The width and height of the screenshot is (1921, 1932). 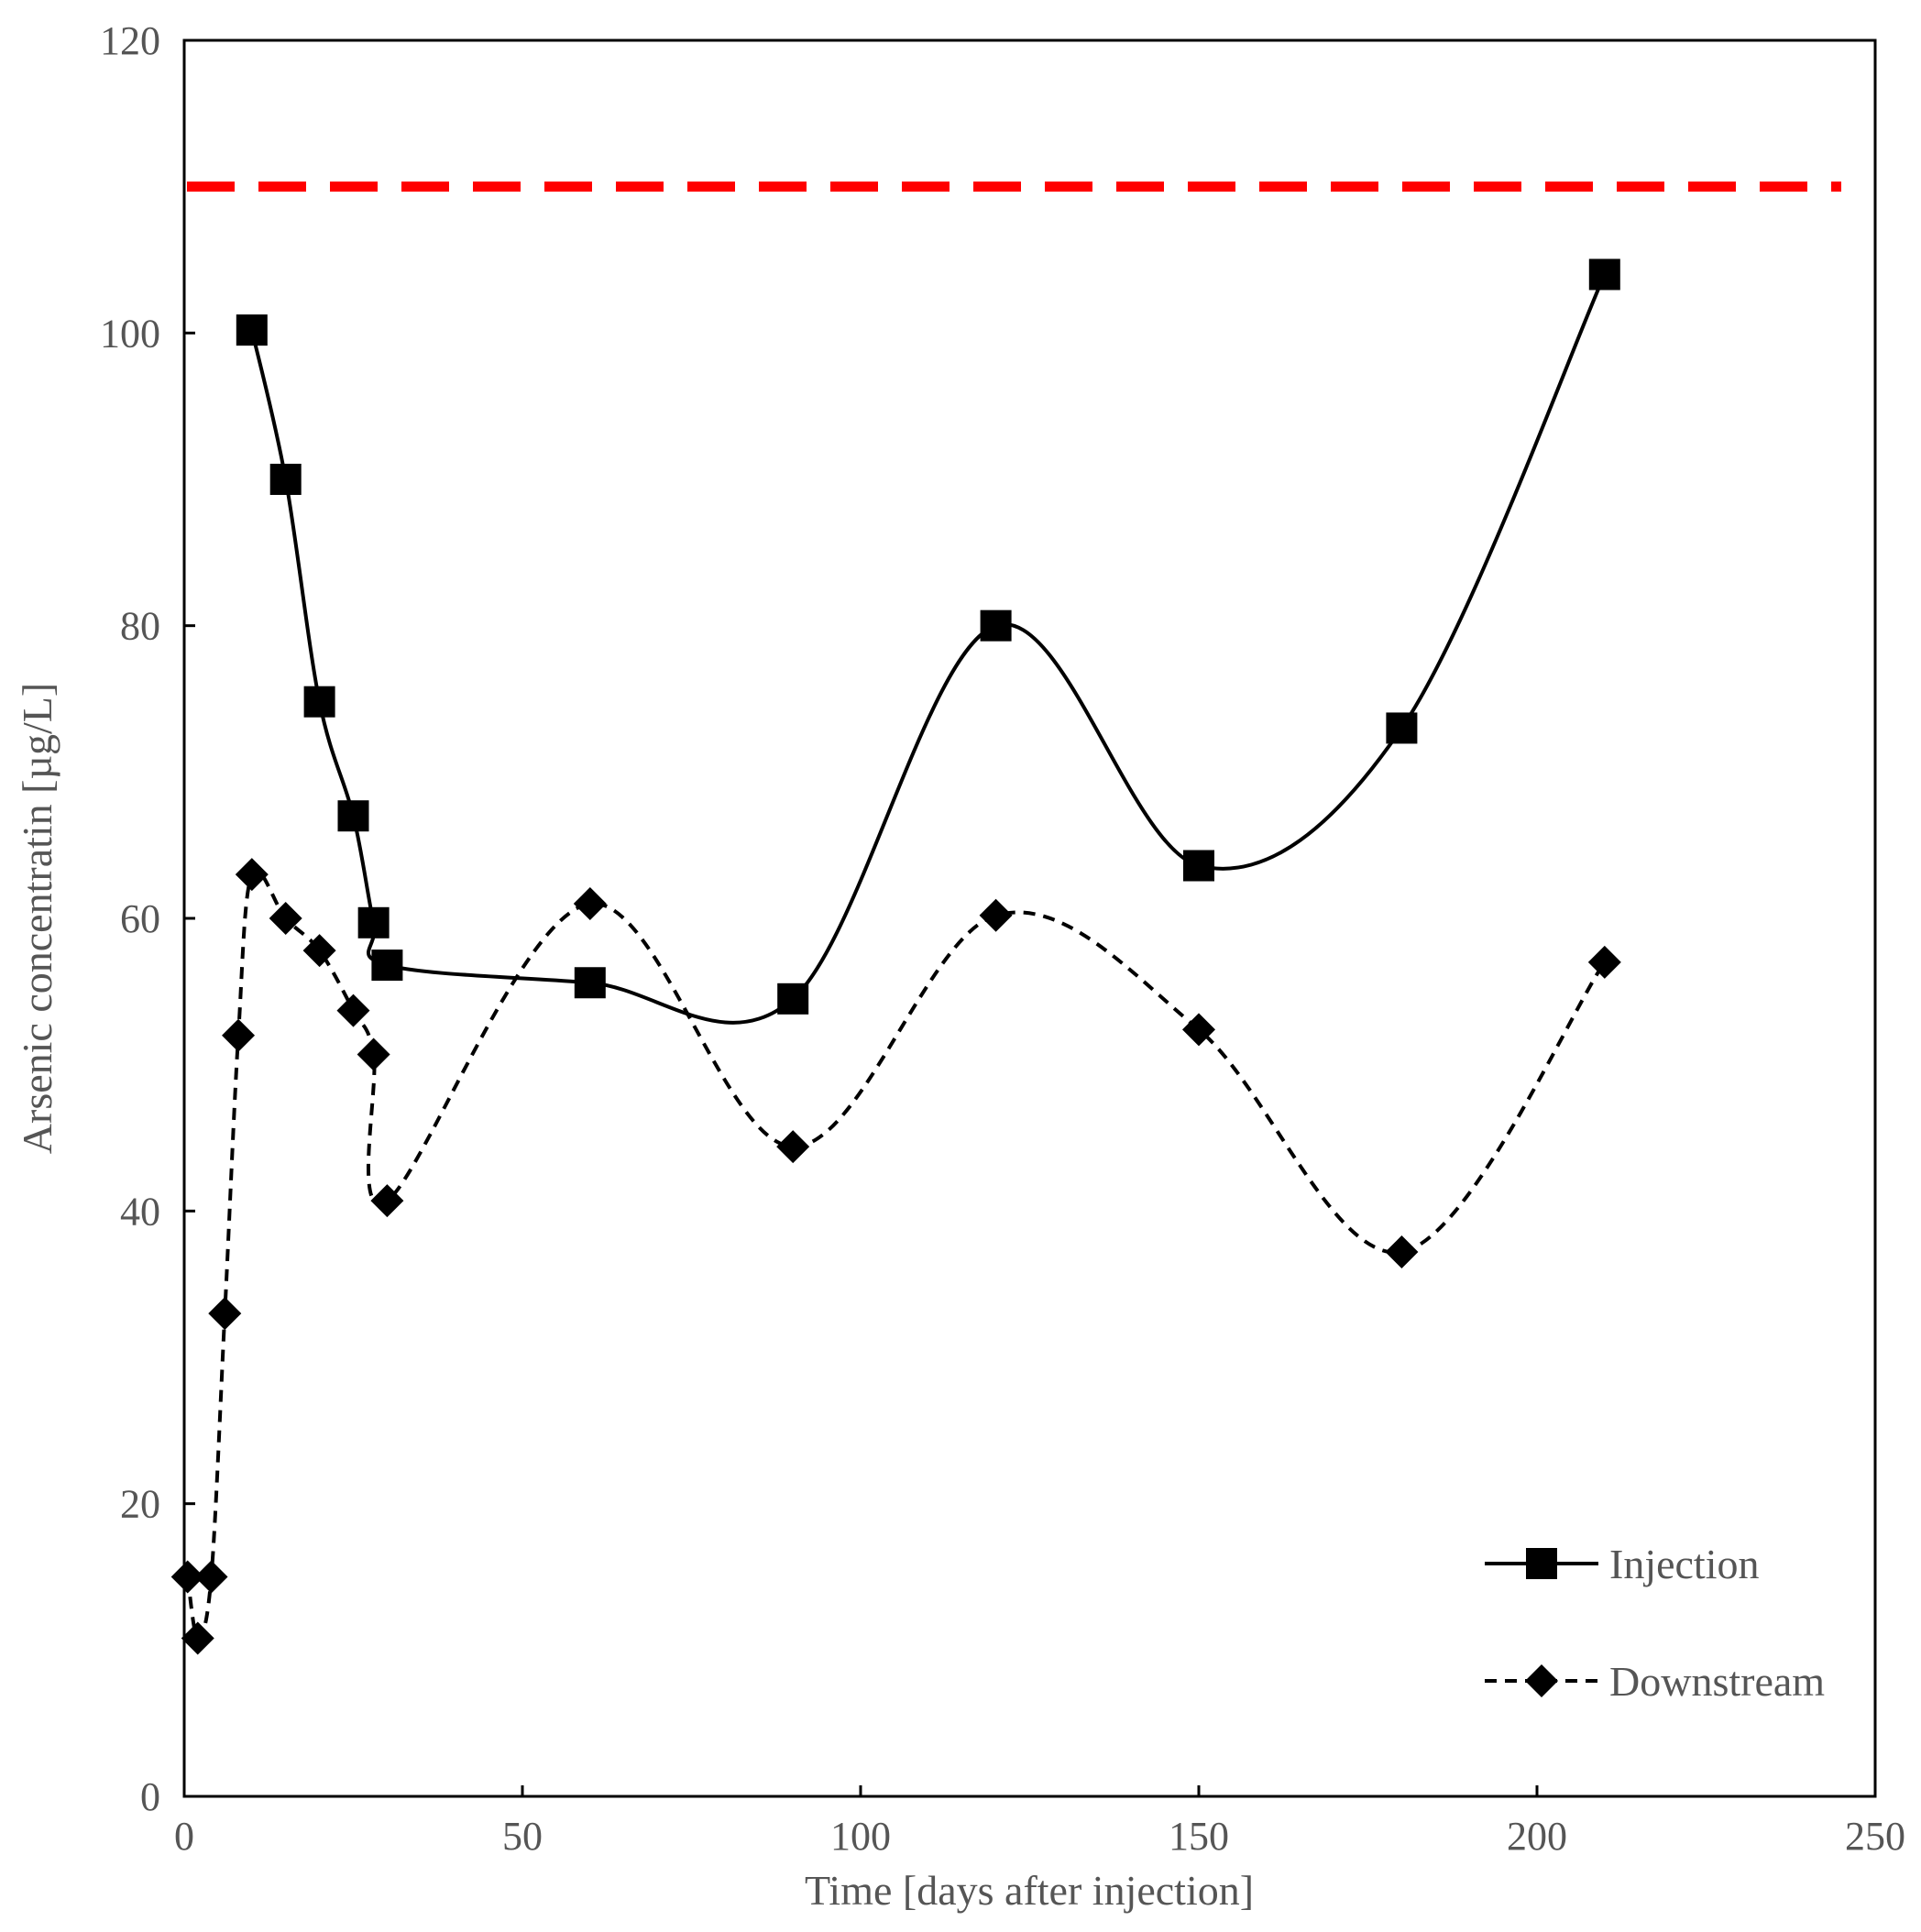 What do you see at coordinates (1875, 1836) in the screenshot?
I see `x-tick-label: 250` at bounding box center [1875, 1836].